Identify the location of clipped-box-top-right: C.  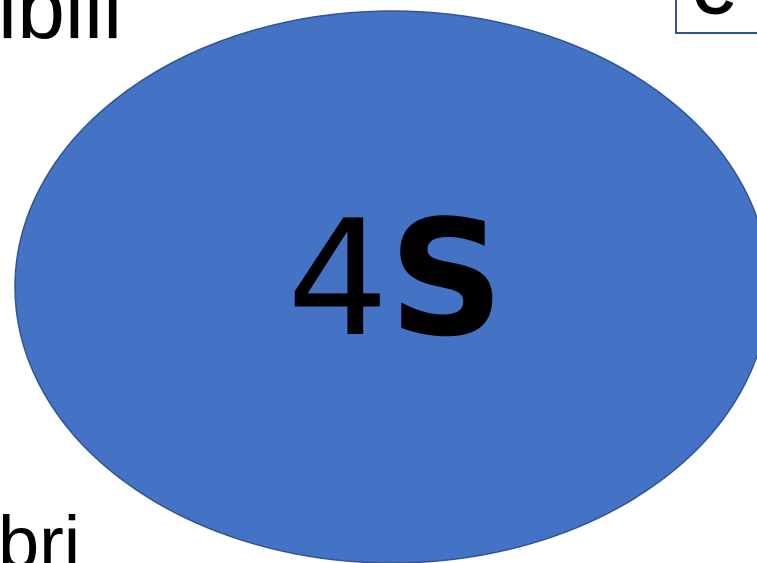
(716, 17).